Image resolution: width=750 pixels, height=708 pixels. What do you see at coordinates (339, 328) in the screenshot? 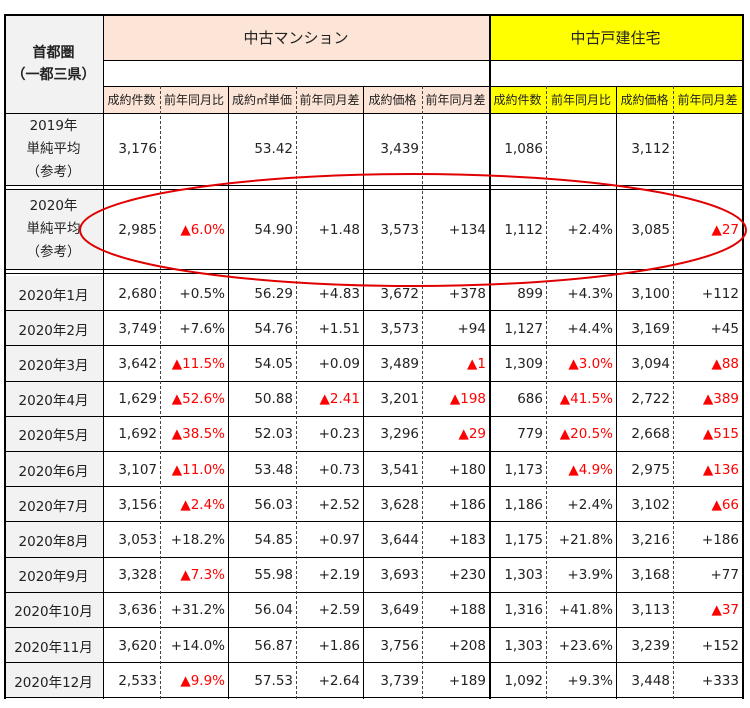
I see `value-cell: +1.51` at bounding box center [339, 328].